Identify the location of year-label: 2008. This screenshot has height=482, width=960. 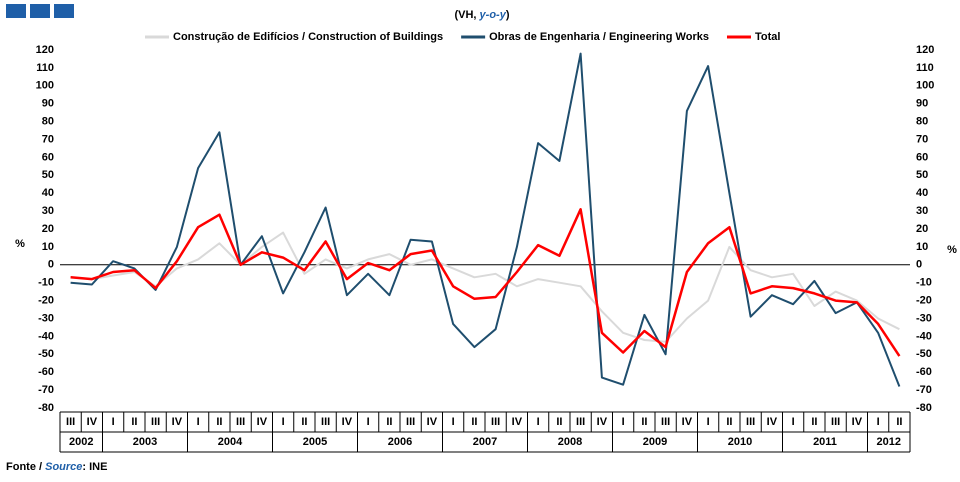
(570, 442).